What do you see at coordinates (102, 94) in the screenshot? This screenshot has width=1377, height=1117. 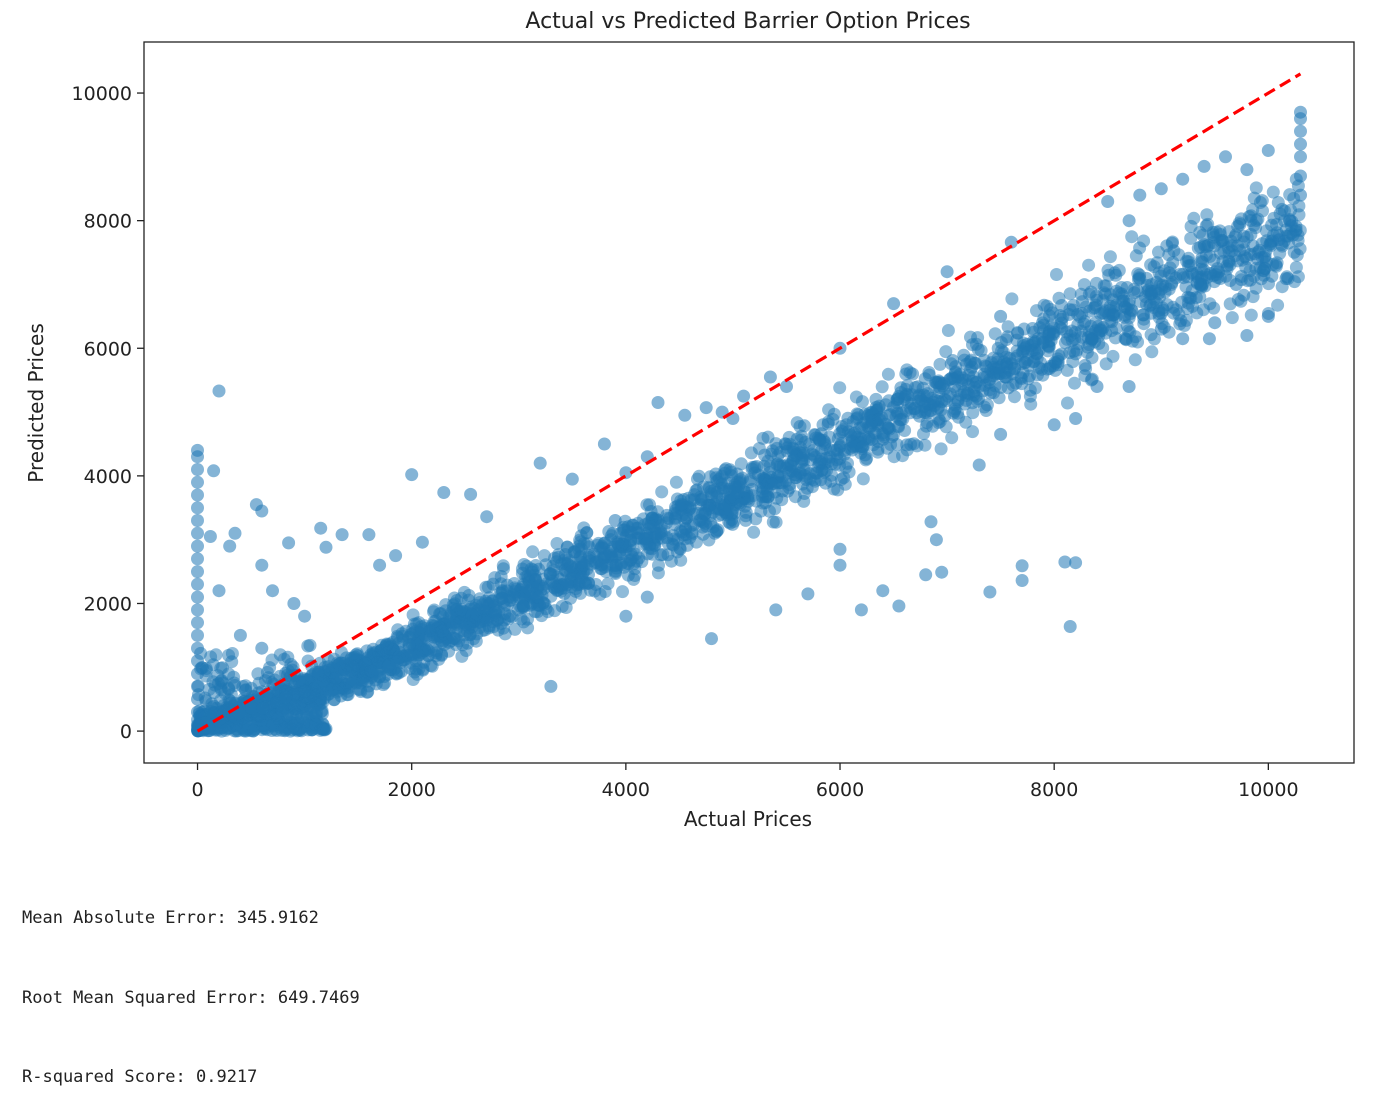 I see `y-tick-label: 10000` at bounding box center [102, 94].